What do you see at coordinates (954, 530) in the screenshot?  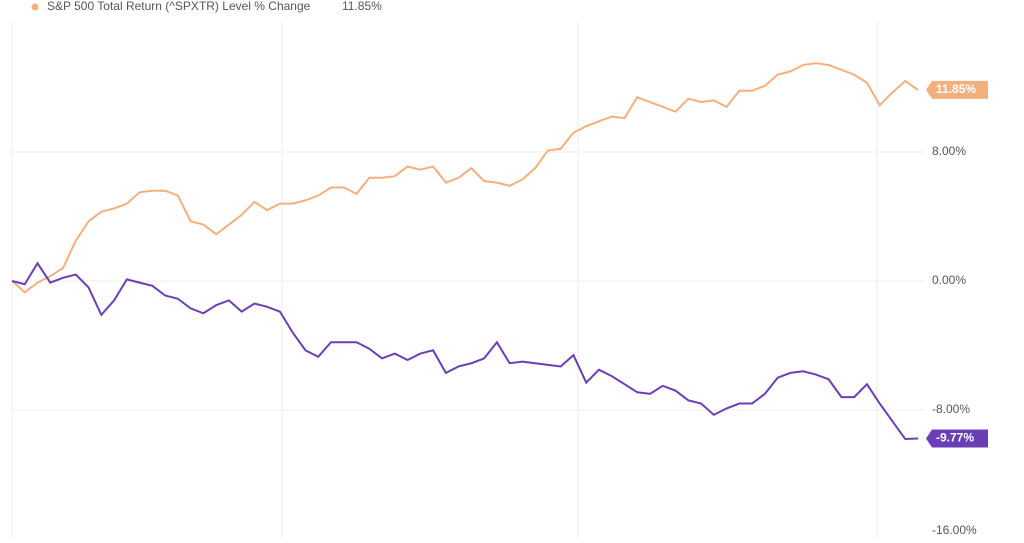 I see `y-tick-label: -16.00%` at bounding box center [954, 530].